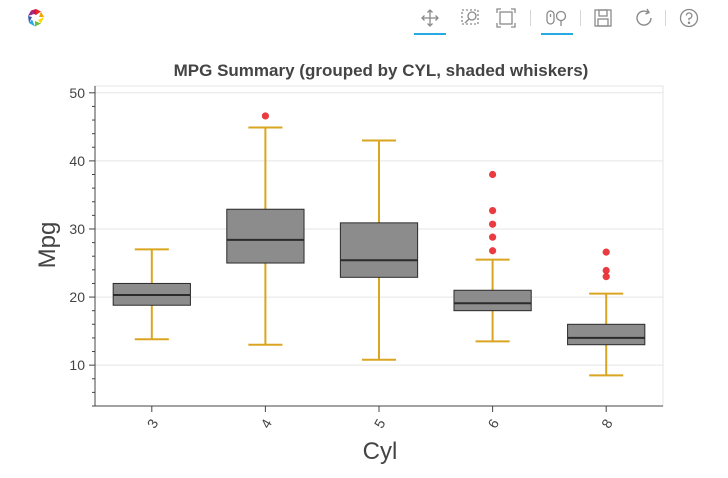 The width and height of the screenshot is (728, 478). I want to click on y-tick-label: 50, so click(77, 93).